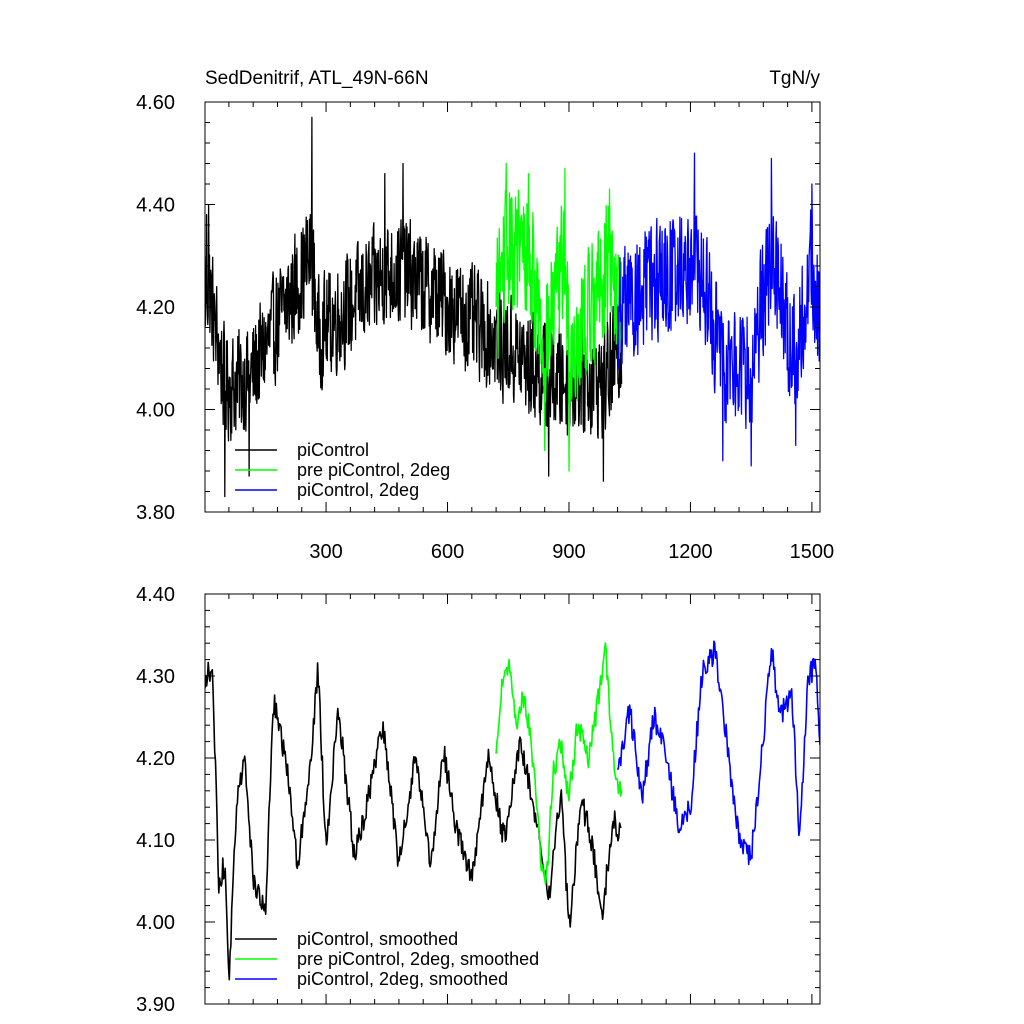 Image resolution: width=1024 pixels, height=1024 pixels. Describe the element at coordinates (155, 513) in the screenshot. I see `y-tick-label: 3.80` at that location.